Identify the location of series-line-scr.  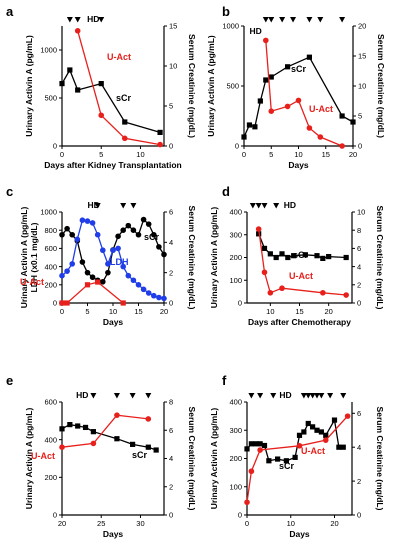
(295, 440).